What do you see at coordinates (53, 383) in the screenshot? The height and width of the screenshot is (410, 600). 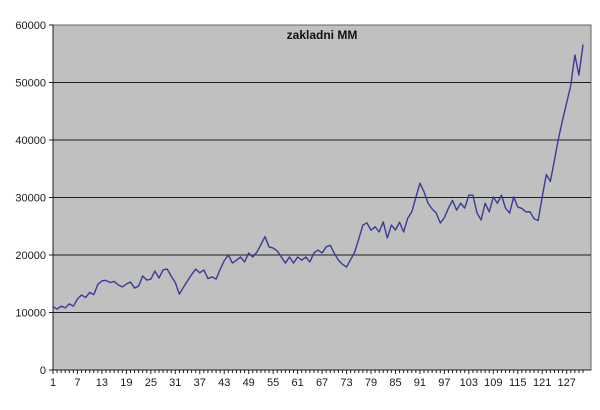 I see `x-tick-label: 1` at bounding box center [53, 383].